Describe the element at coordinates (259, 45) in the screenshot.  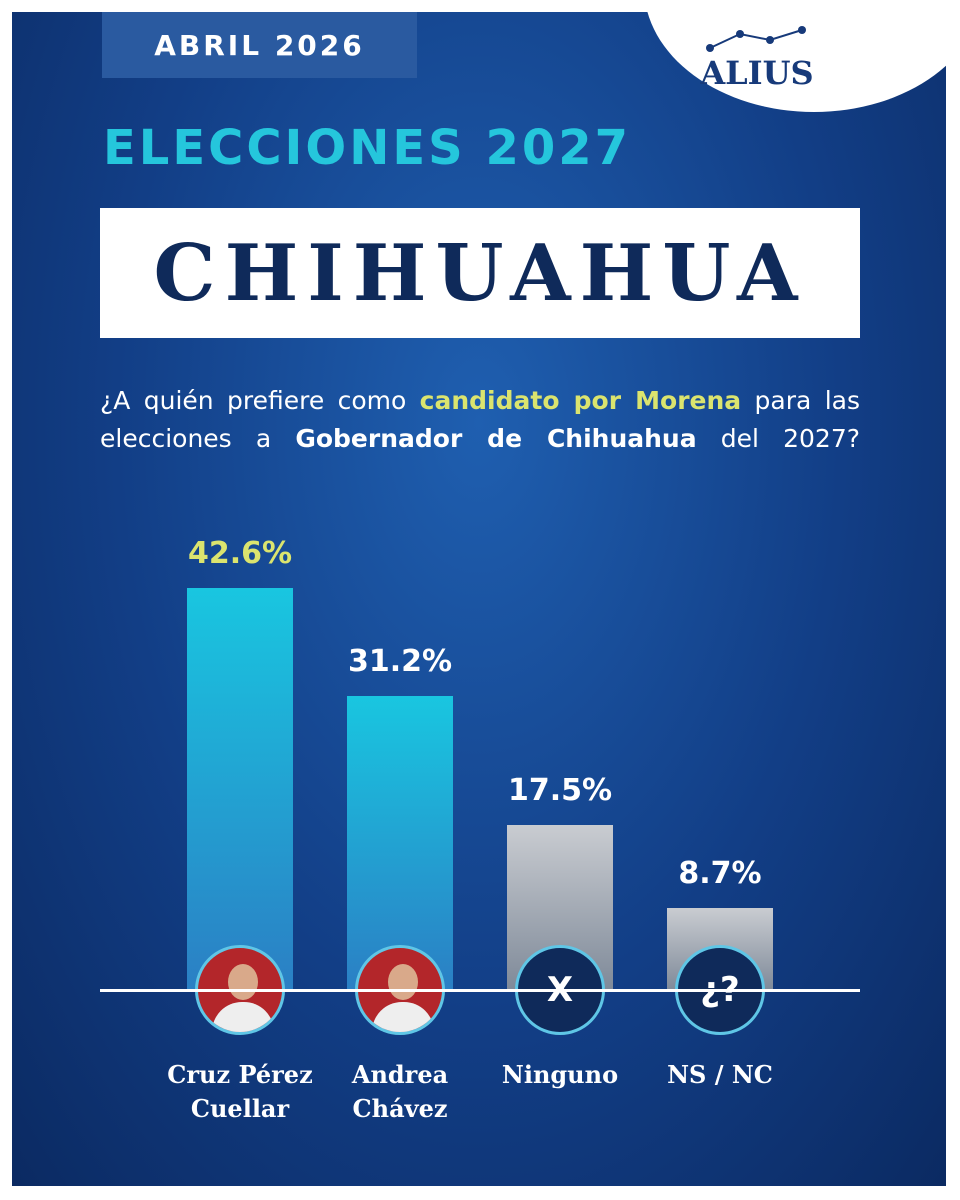
I see `date-badge: ABRIL 2026` at that location.